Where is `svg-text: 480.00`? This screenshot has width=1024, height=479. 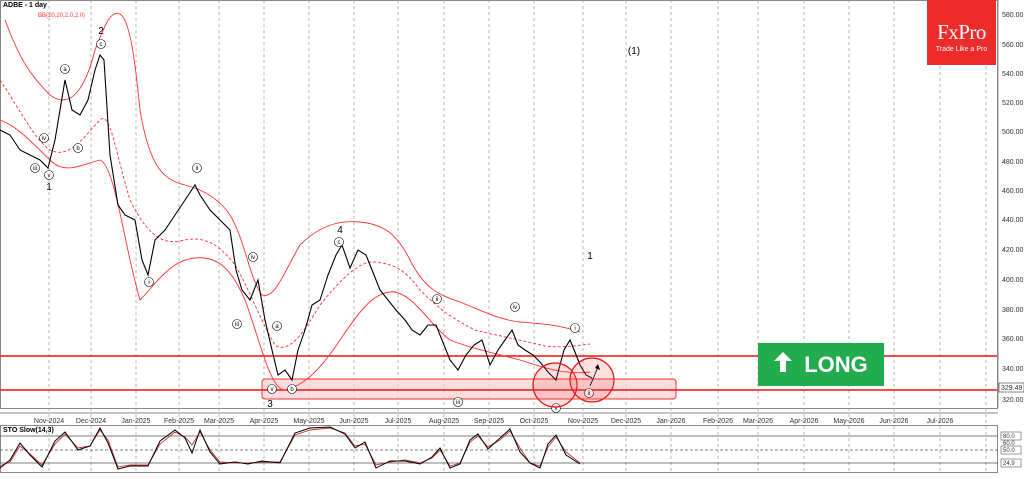 svg-text: 480.00 is located at coordinates (1013, 162).